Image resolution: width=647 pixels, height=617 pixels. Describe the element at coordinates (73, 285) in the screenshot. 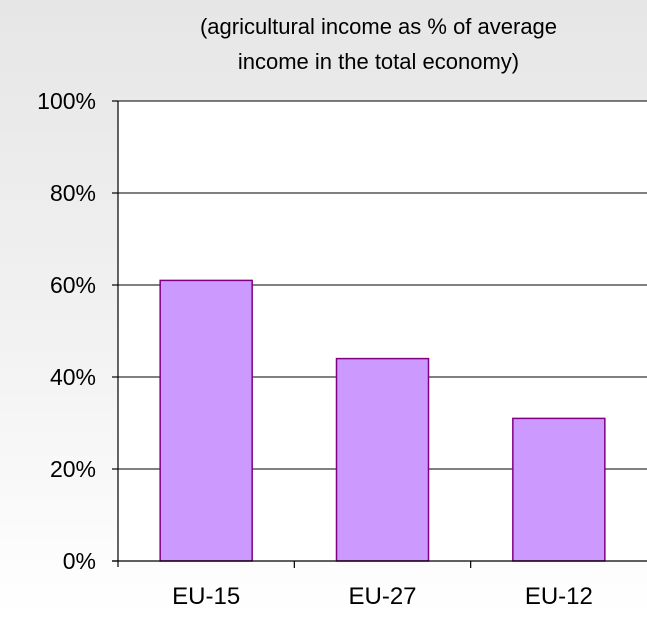

I see `y-tick-label: 60%` at that location.